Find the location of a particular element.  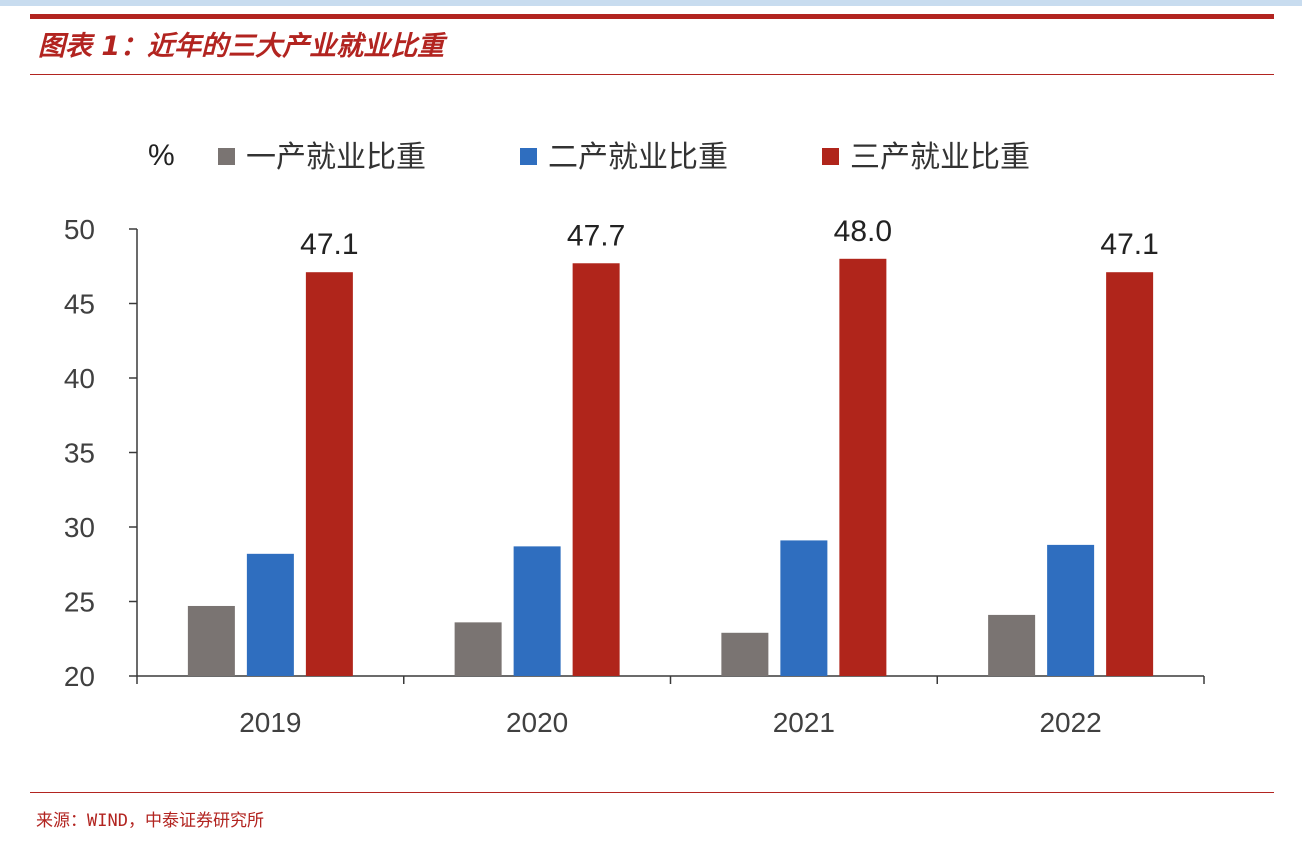

bar-data-label: 48.0 is located at coordinates (863, 231).